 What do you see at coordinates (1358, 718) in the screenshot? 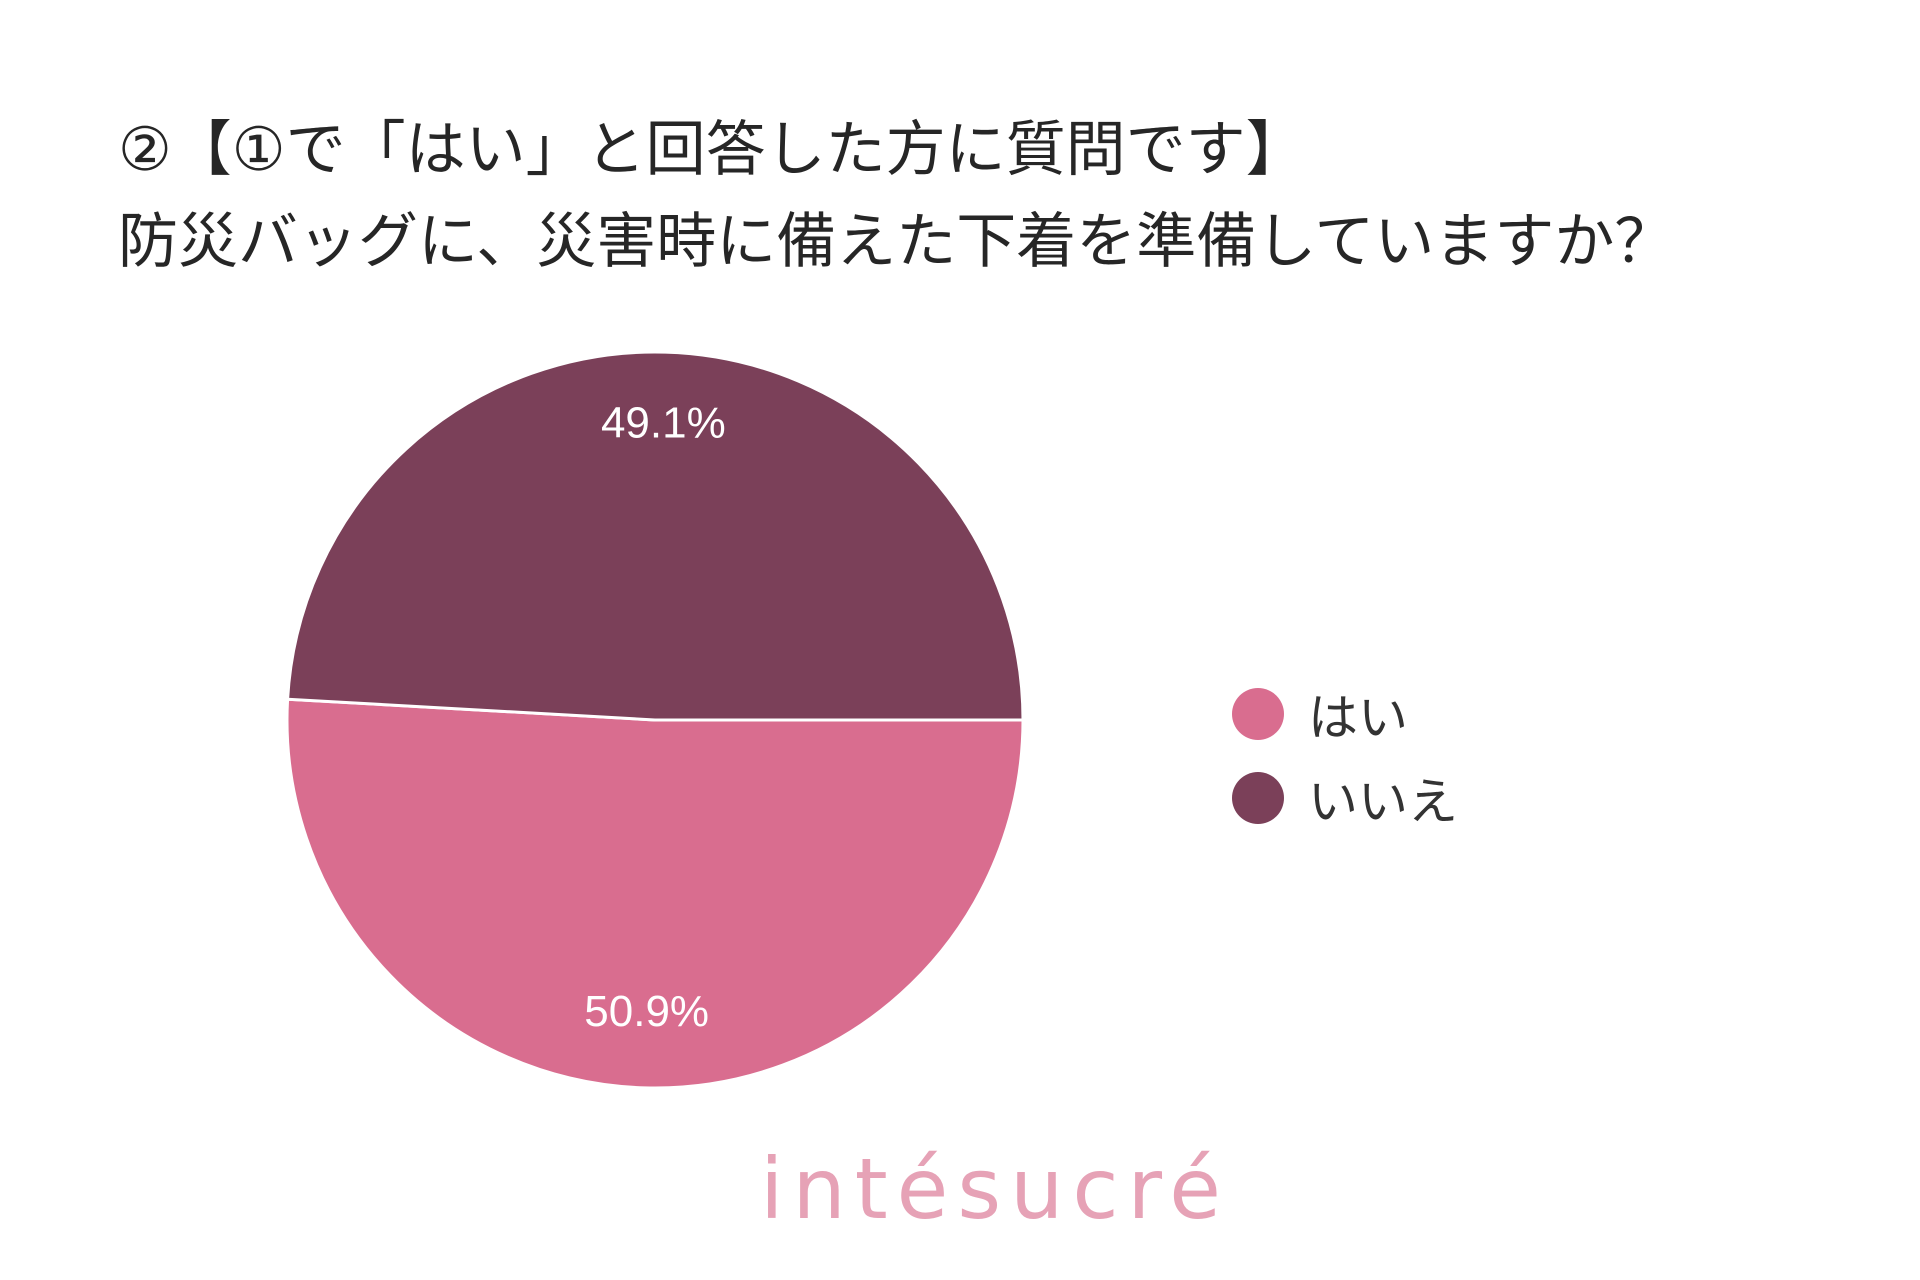
I see `legend-label-yes: はい` at bounding box center [1358, 718].